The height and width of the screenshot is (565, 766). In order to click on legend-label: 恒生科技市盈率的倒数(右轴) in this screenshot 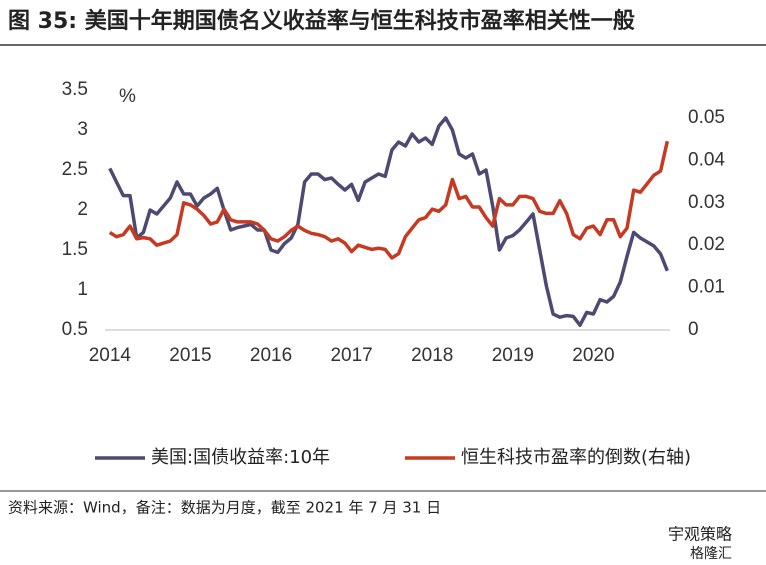, I will do `click(576, 457)`.